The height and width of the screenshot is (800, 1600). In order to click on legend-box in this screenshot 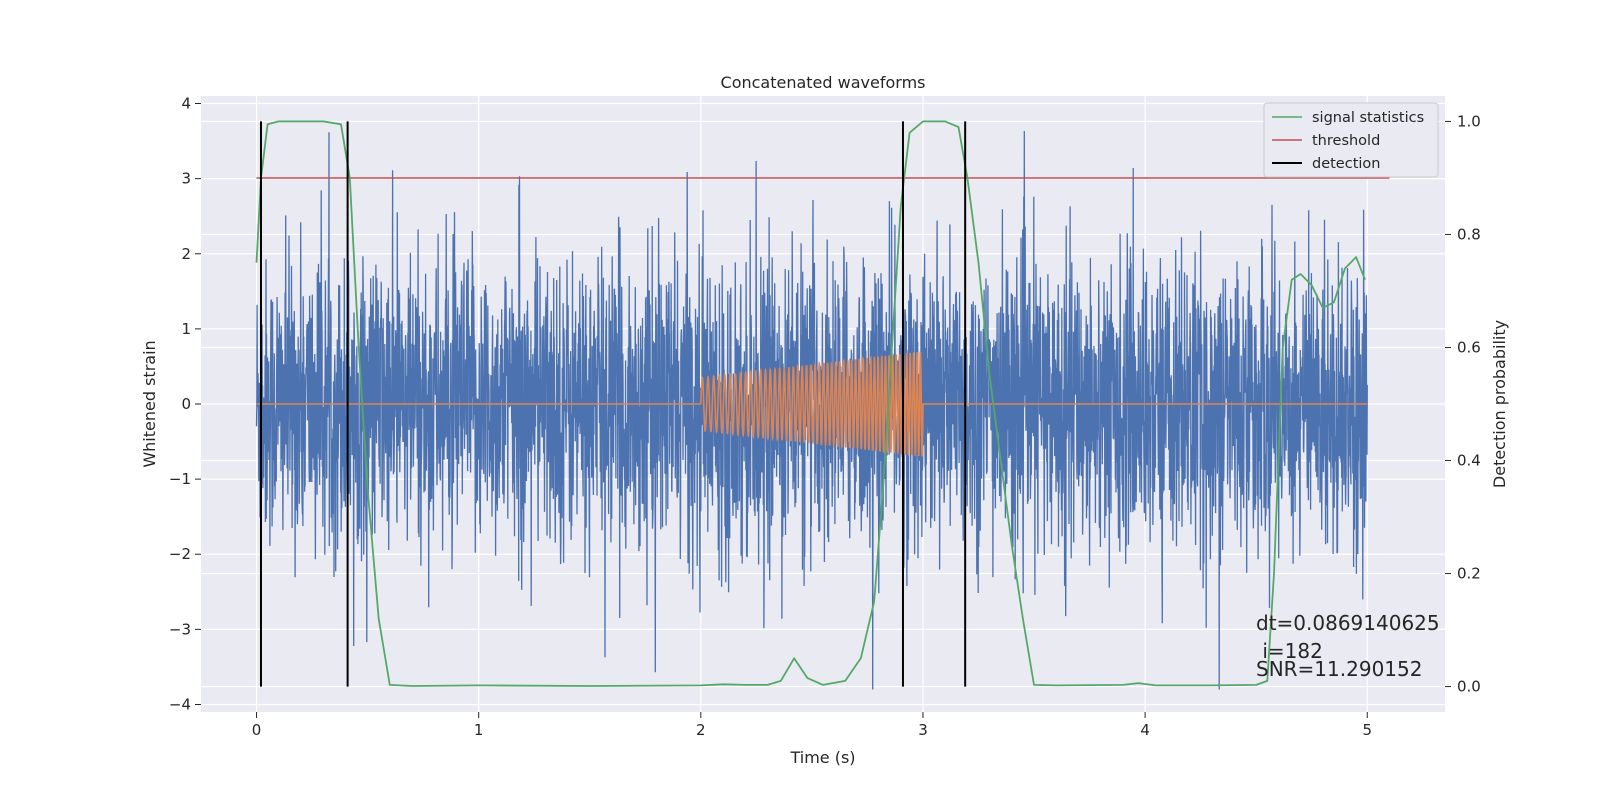, I will do `click(1351, 140)`.